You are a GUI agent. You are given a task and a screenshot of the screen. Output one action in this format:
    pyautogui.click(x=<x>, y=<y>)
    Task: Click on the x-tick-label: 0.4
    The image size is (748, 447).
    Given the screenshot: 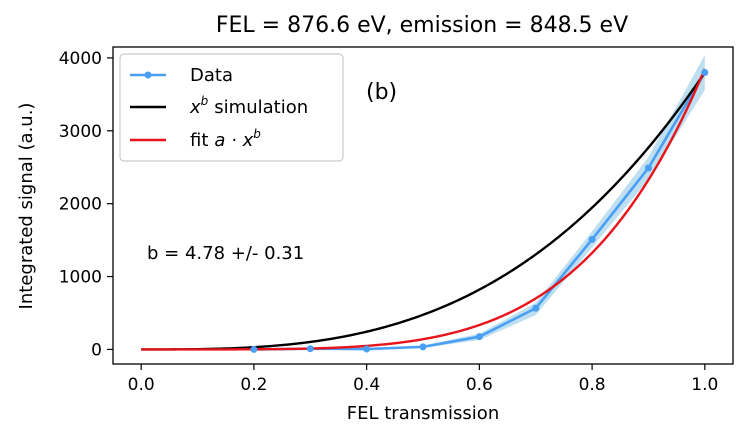 What is the action you would take?
    pyautogui.click(x=366, y=385)
    